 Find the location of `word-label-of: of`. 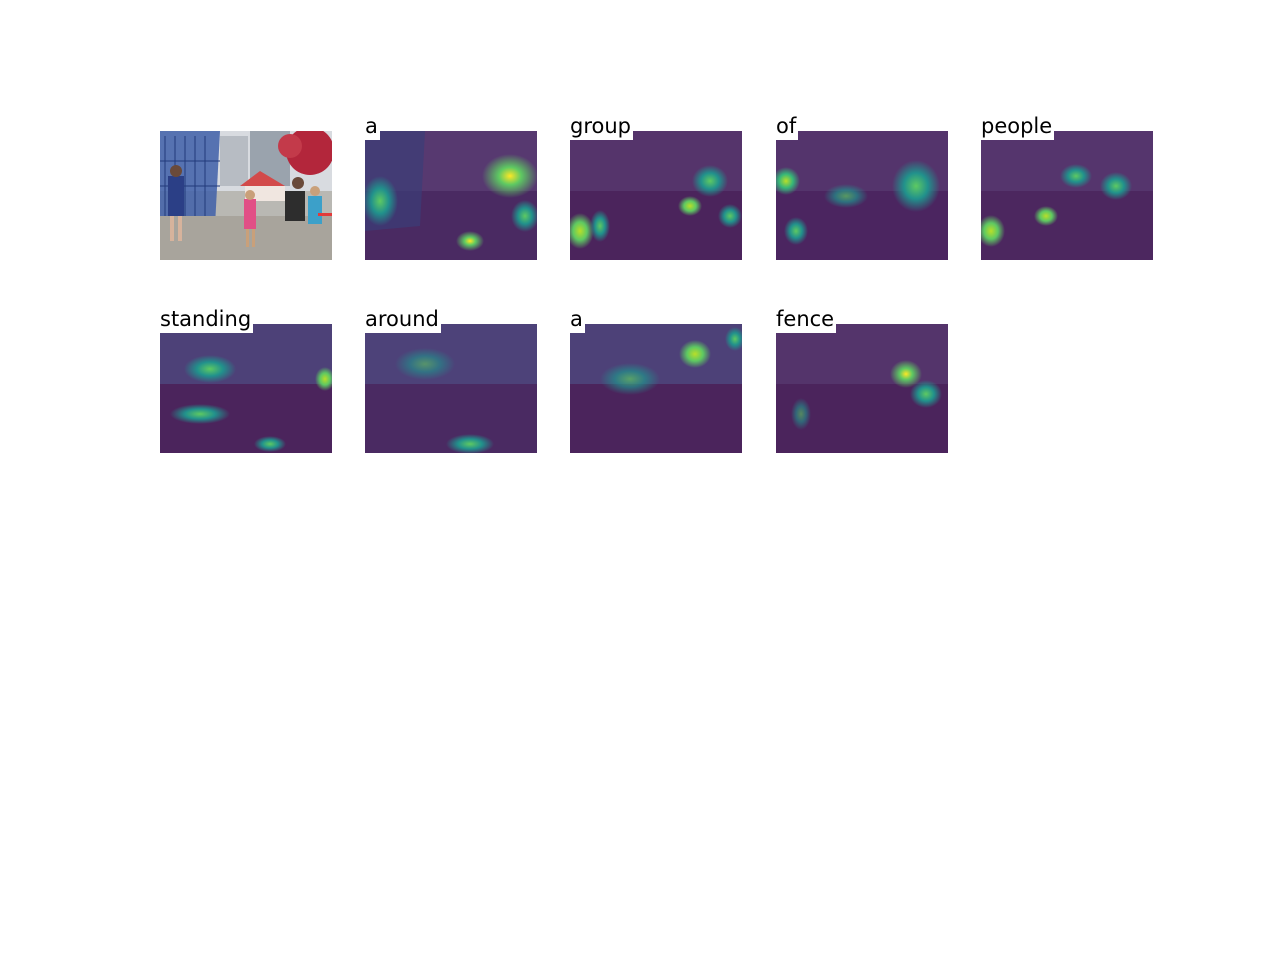

word-label-of: of is located at coordinates (787, 127).